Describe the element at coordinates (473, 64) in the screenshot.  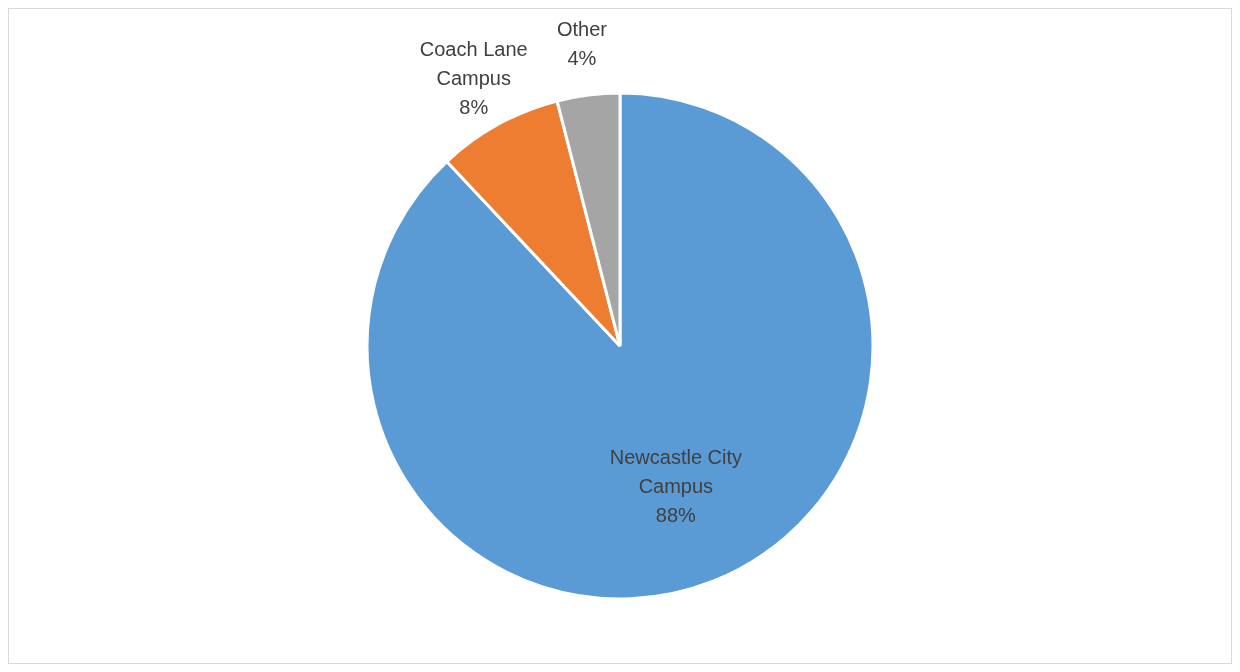
I see `slice-label: Coach Lane Campus` at that location.